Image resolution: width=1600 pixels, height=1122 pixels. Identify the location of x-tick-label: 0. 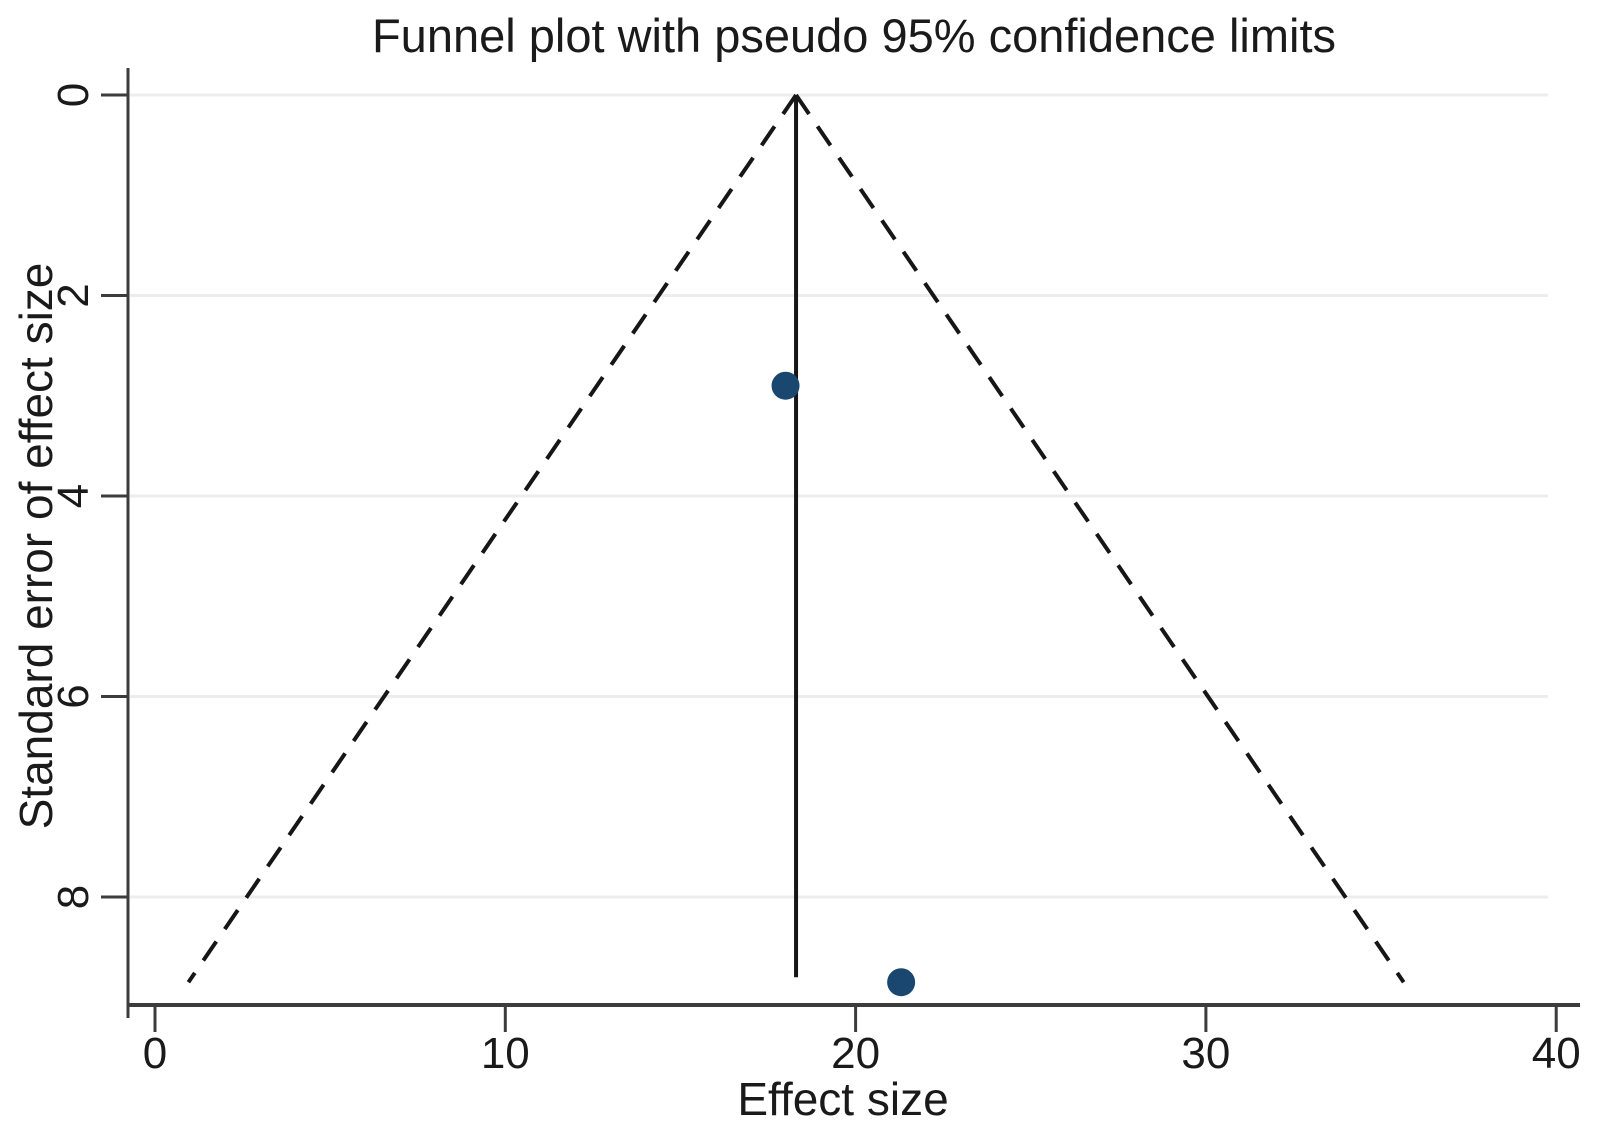
(155, 1053).